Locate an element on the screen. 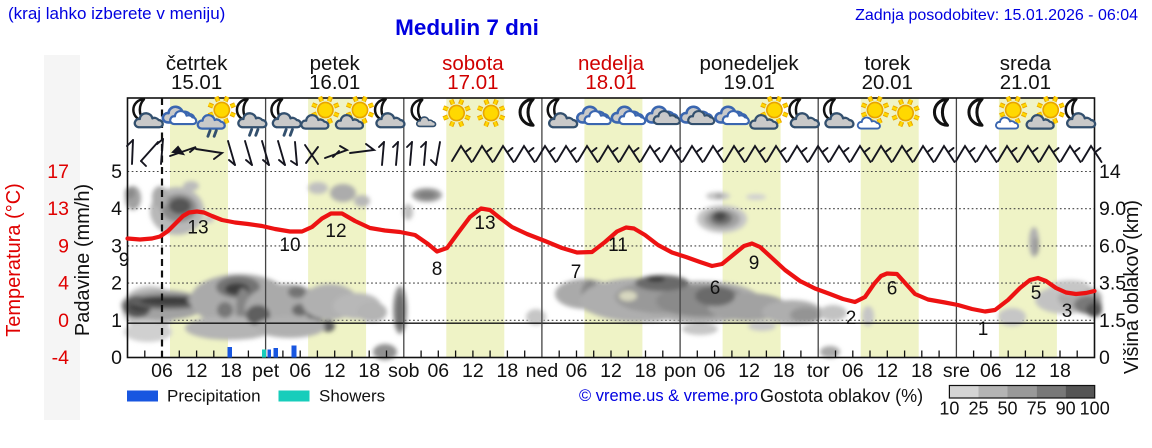  svg-text: tor is located at coordinates (818, 371).